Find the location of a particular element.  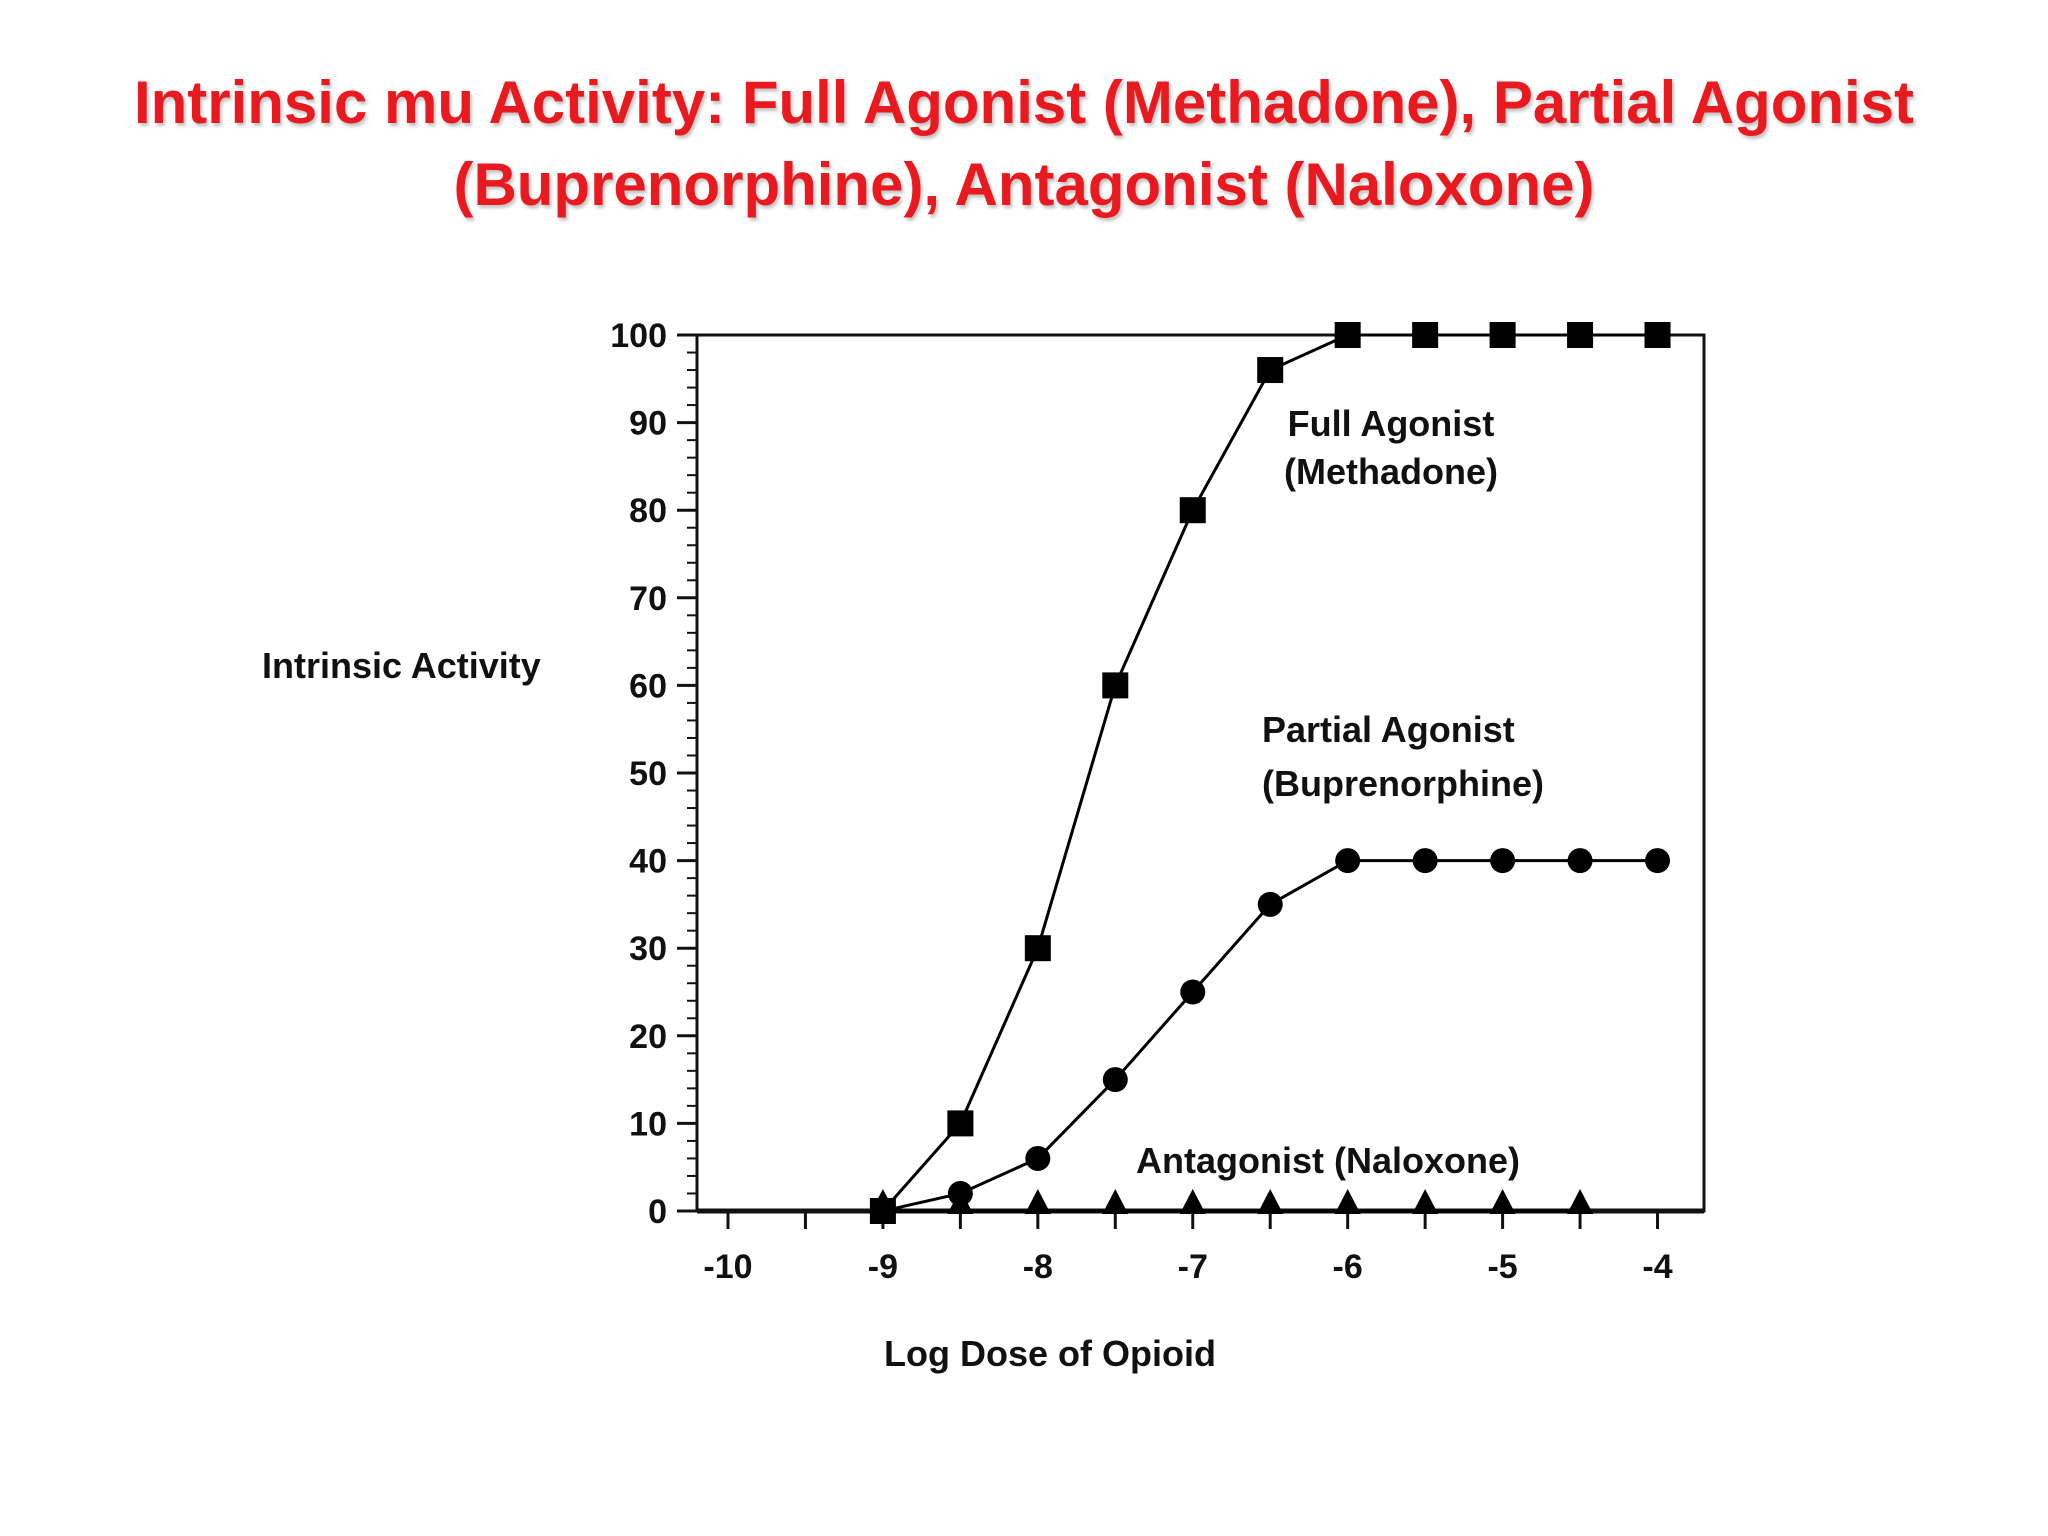

y-tick-label: 50 is located at coordinates (648, 774).